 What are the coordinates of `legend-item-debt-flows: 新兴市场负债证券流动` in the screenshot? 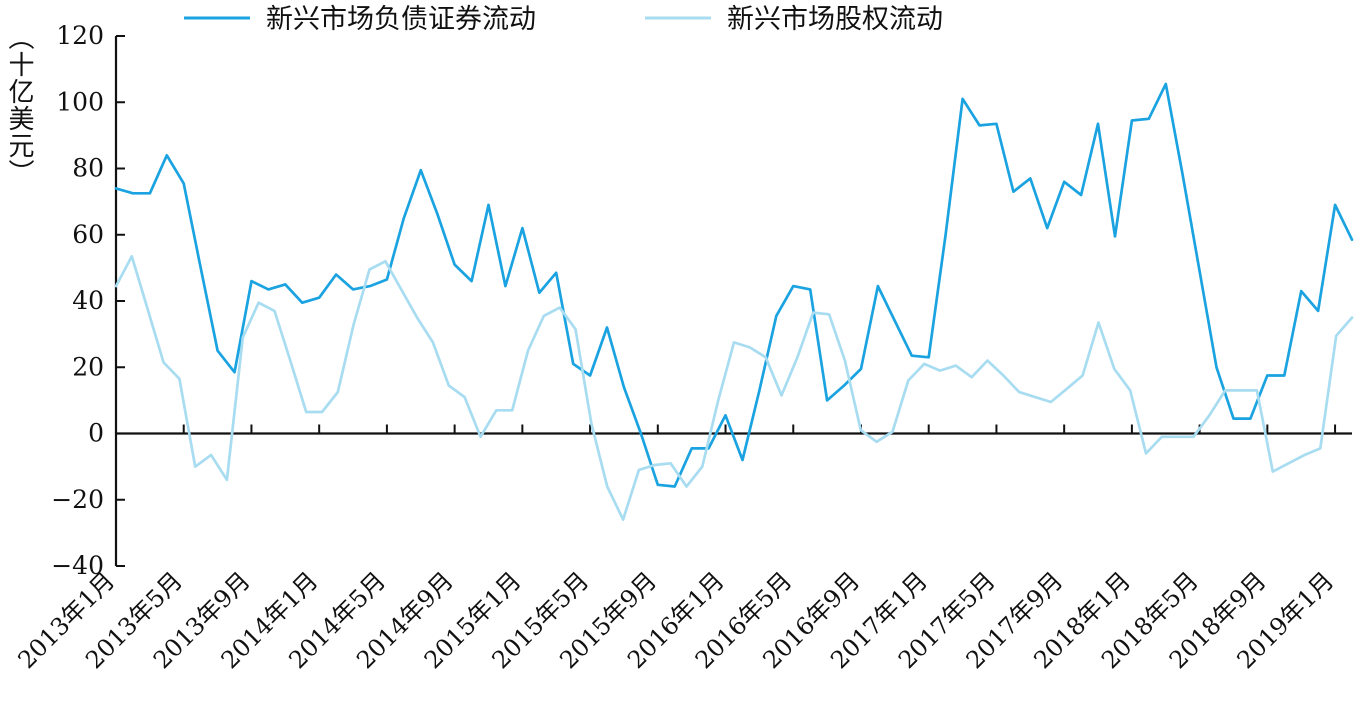 It's located at (360, 19).